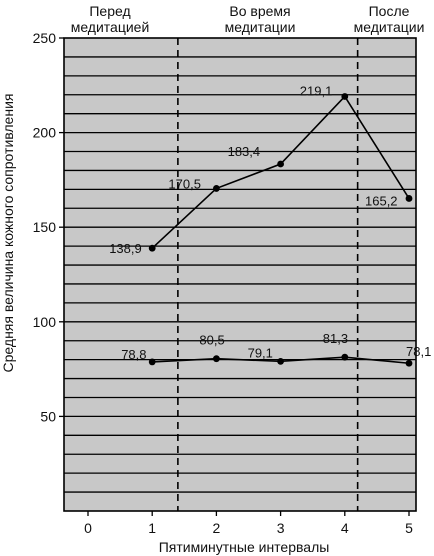 The width and height of the screenshot is (434, 556). I want to click on x-tick-label: 5, so click(409, 528).